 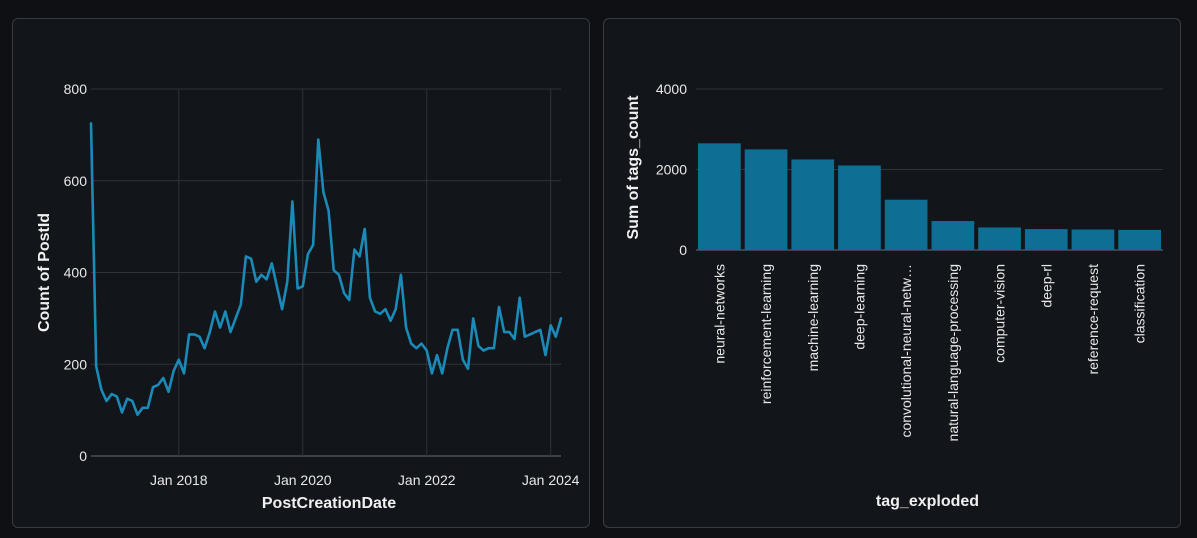 What do you see at coordinates (427, 480) in the screenshot?
I see `x-tick-label: Jan 2022` at bounding box center [427, 480].